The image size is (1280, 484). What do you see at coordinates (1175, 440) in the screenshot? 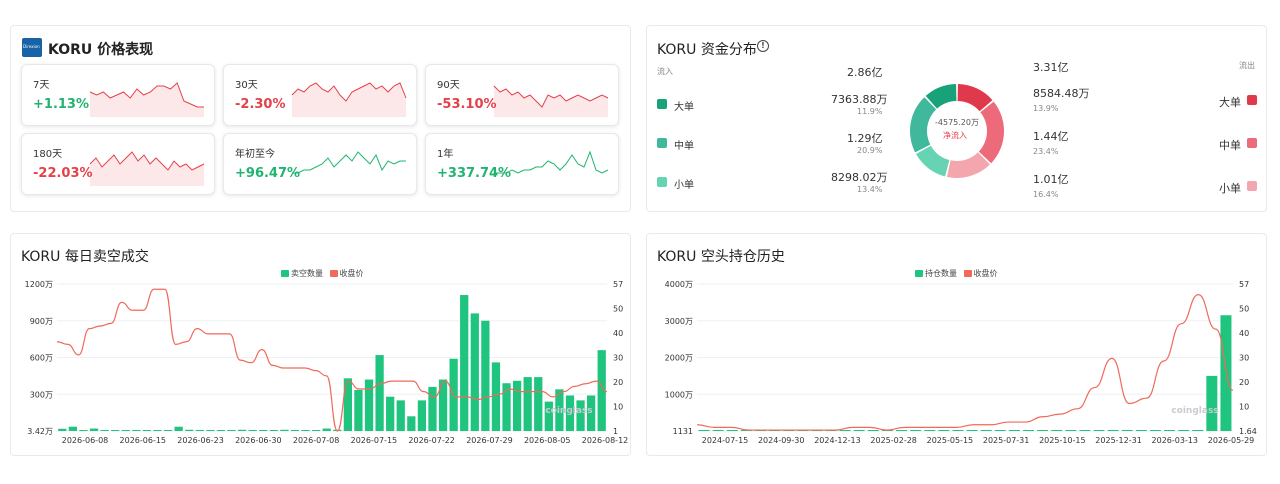
I see `x-tick: 2026-03-13` at bounding box center [1175, 440].